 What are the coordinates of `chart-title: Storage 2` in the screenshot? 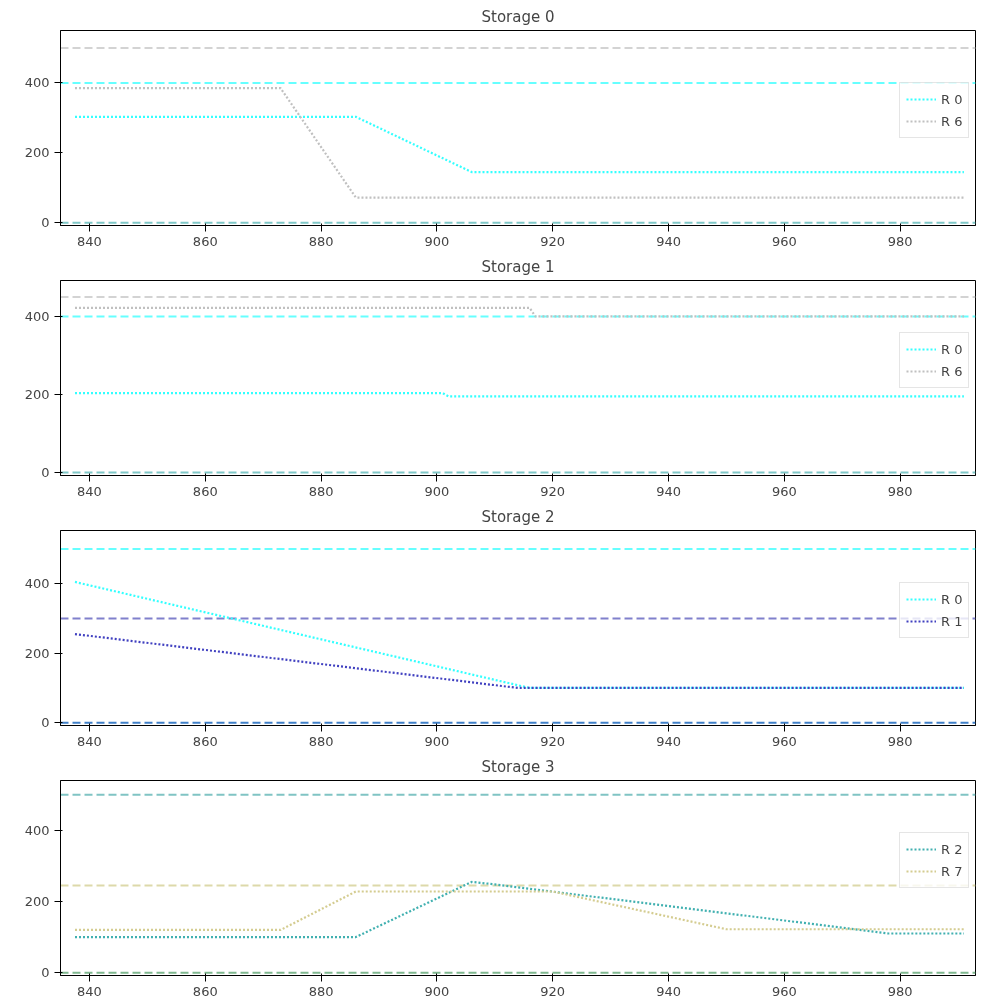 It's located at (518, 516).